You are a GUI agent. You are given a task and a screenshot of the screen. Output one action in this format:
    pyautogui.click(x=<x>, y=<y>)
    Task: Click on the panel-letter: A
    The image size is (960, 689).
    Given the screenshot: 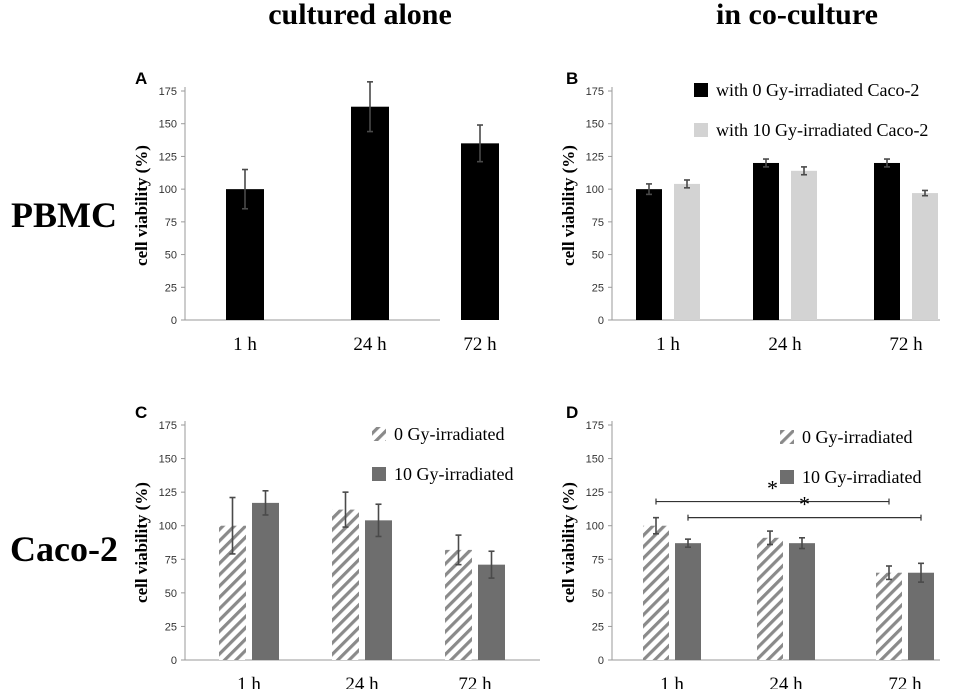 What is the action you would take?
    pyautogui.click(x=141, y=78)
    